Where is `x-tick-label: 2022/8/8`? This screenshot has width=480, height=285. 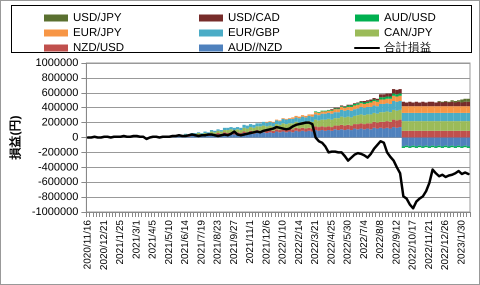 x-tick-label: 2022/8/8 is located at coordinates (380, 239).